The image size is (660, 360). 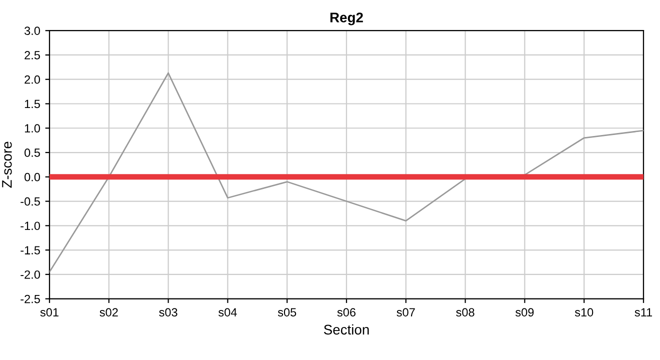 I want to click on x-tick-label: s01, so click(x=49, y=312).